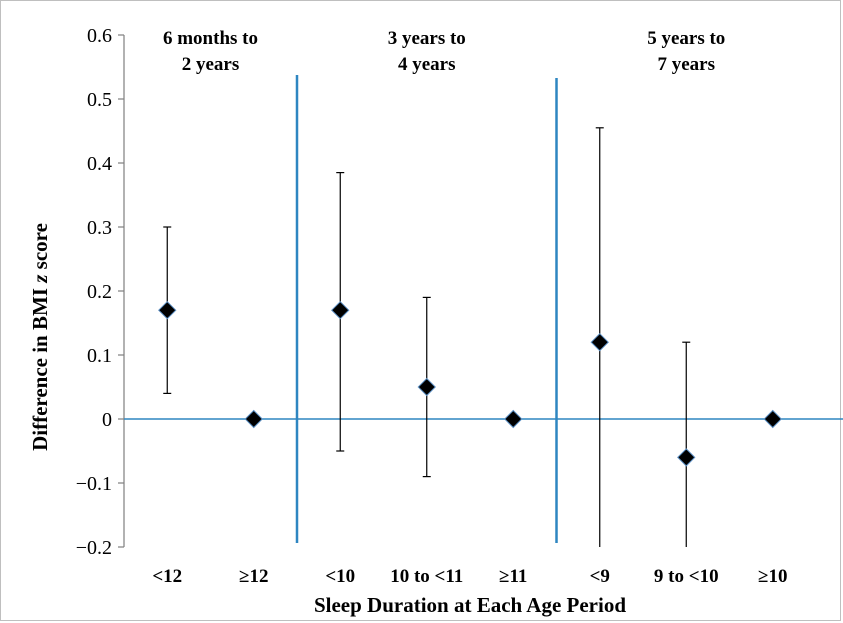  Describe the element at coordinates (469, 576) in the screenshot. I see `category-labels: <12 ≥12 <10 10 to <11 ≥11 <9 9 to <10 ≥10` at that location.